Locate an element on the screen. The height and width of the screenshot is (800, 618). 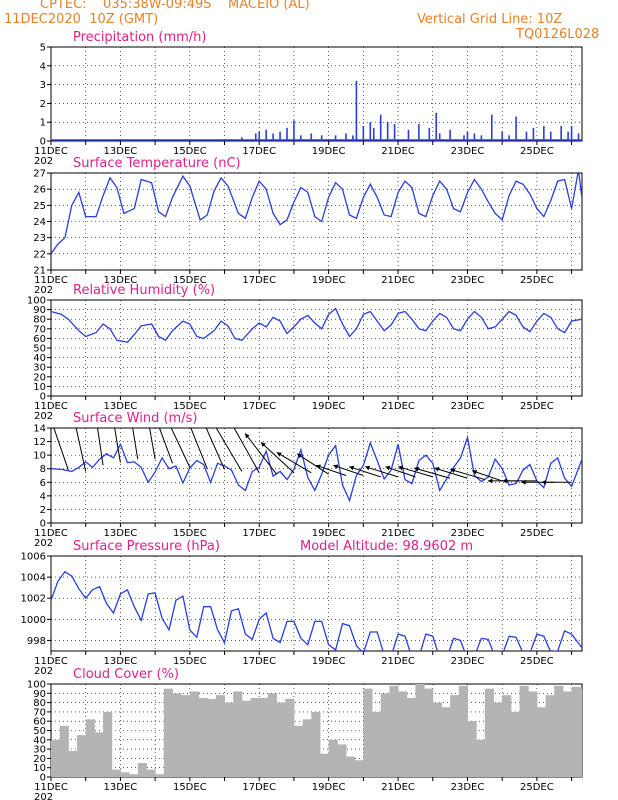
panel-title: Precipitation (mm/h) is located at coordinates (139, 37).